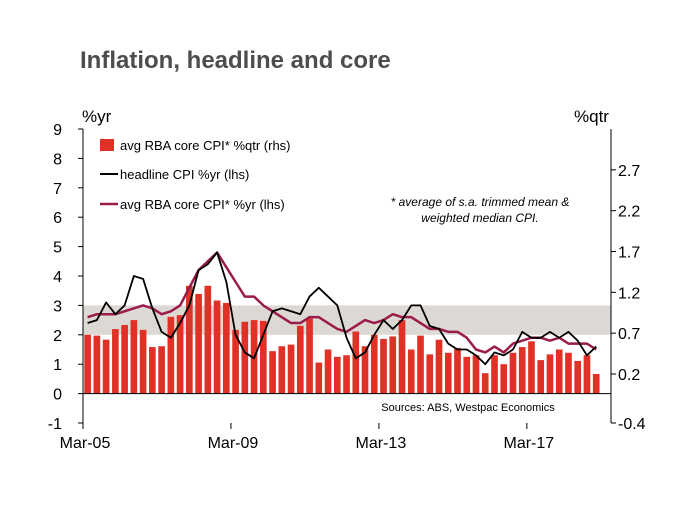  Describe the element at coordinates (55, 424) in the screenshot. I see `left-tick-label: -1` at that location.